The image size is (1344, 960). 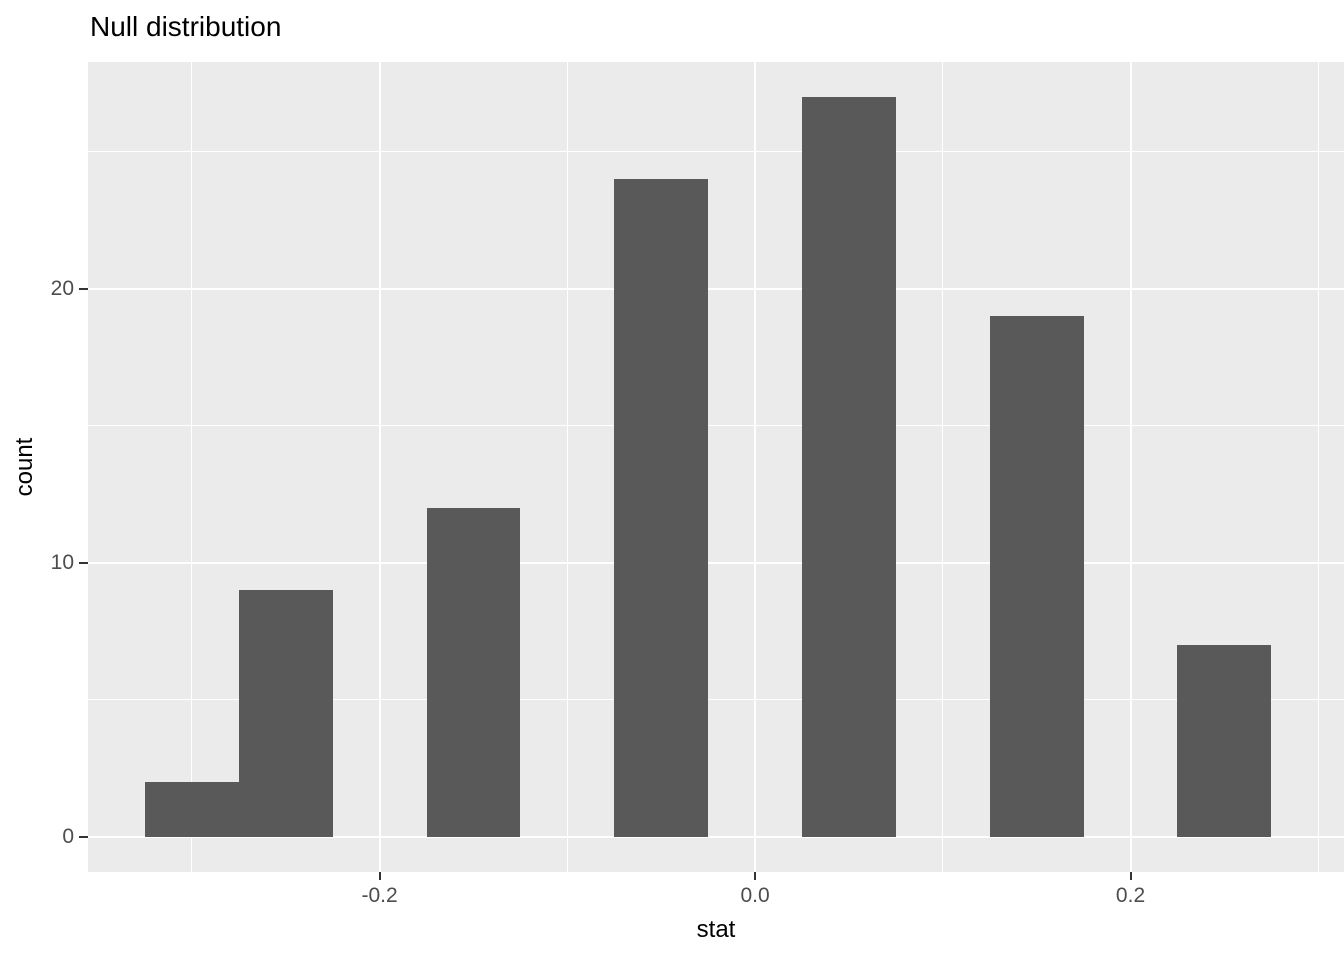 I want to click on x-tick-label: 0.0, so click(x=755, y=895).